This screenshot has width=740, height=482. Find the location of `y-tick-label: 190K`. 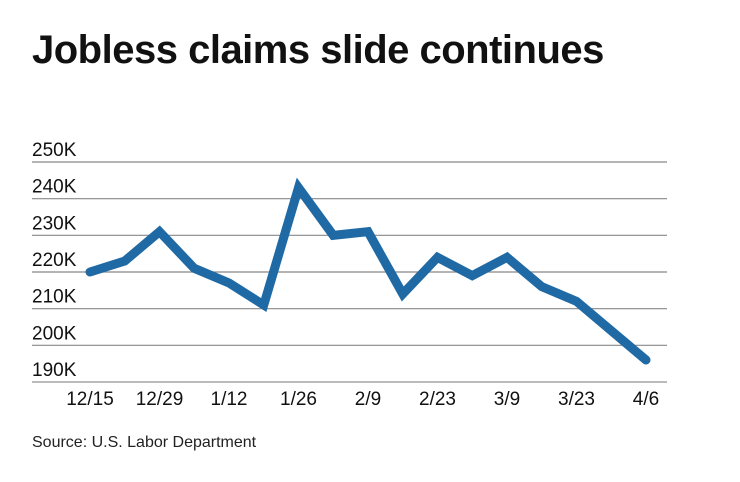

y-tick-label: 190K is located at coordinates (54, 370).